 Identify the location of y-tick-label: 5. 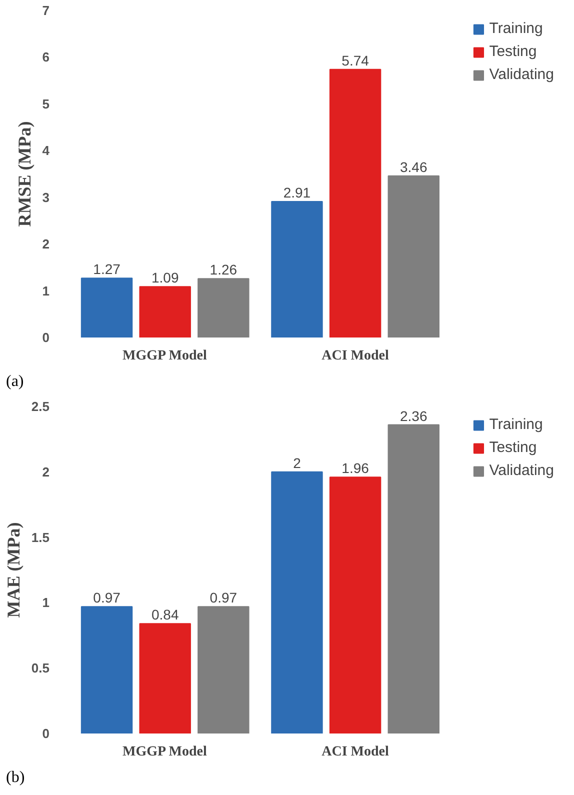
(46, 104).